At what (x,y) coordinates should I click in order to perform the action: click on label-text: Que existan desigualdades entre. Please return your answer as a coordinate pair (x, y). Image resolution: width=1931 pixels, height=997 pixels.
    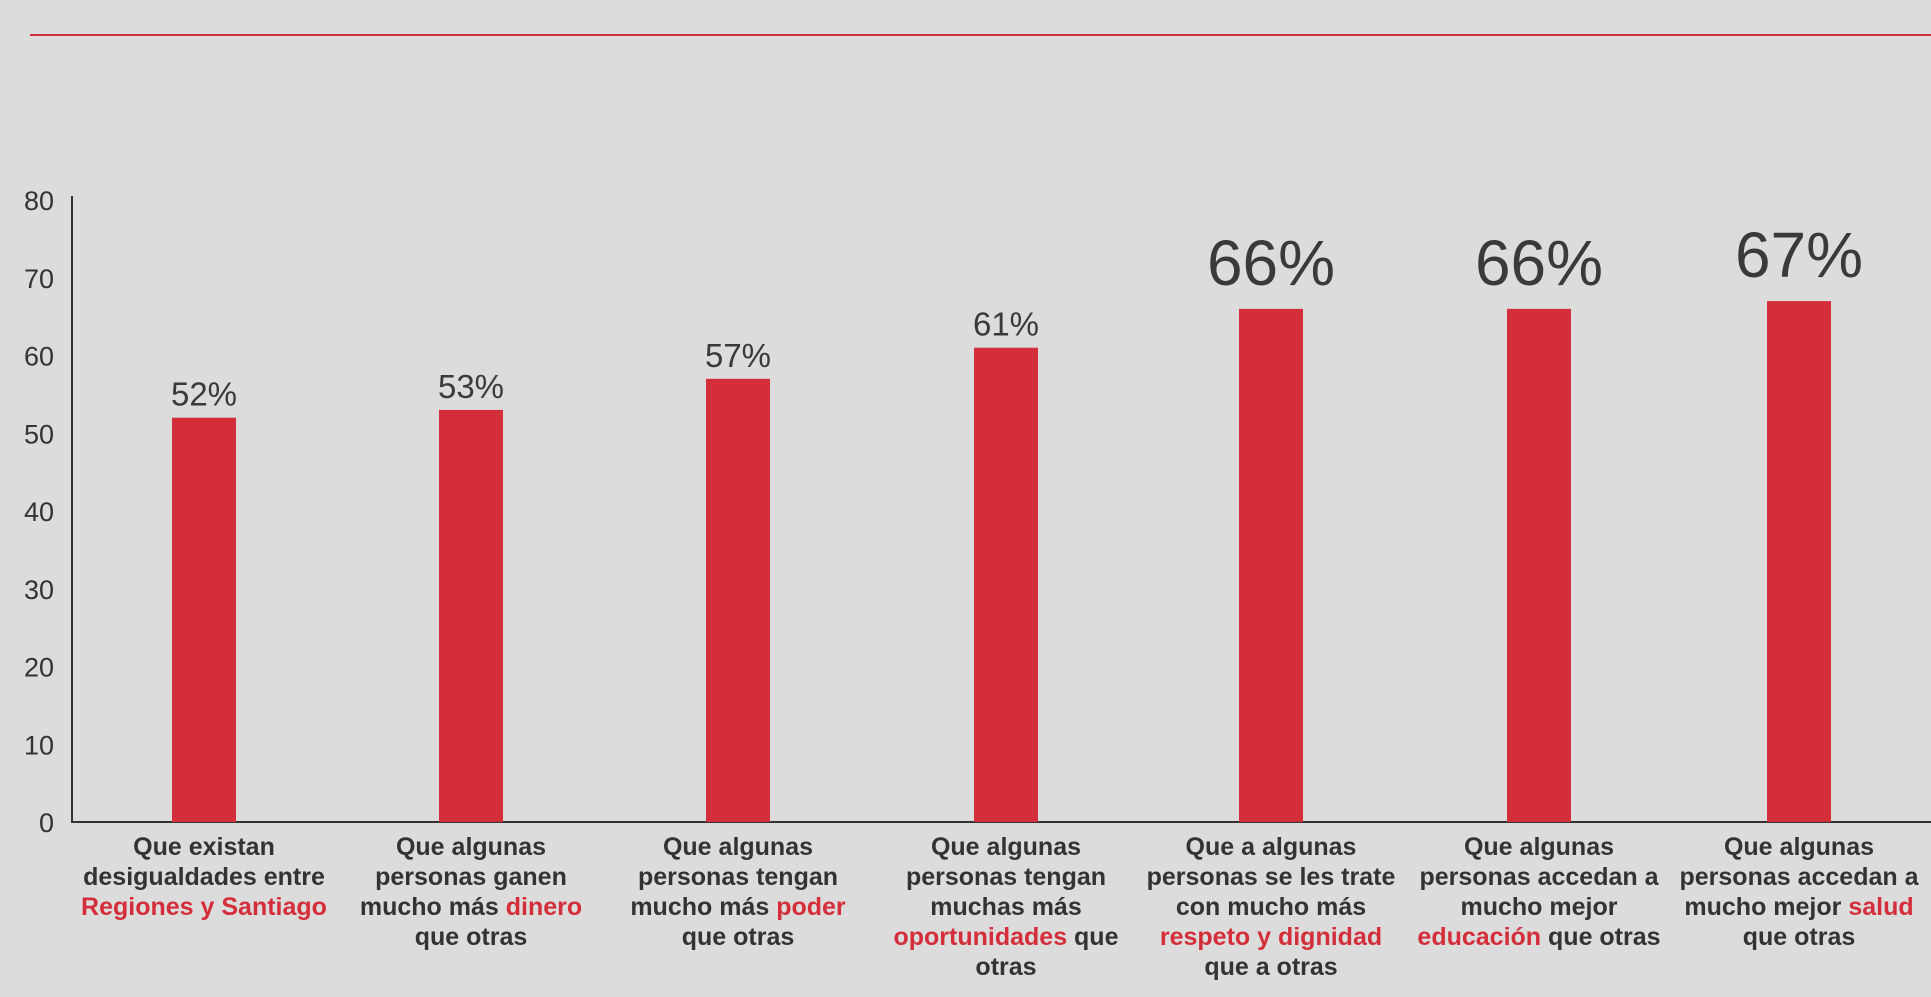
    Looking at the image, I should click on (204, 862).